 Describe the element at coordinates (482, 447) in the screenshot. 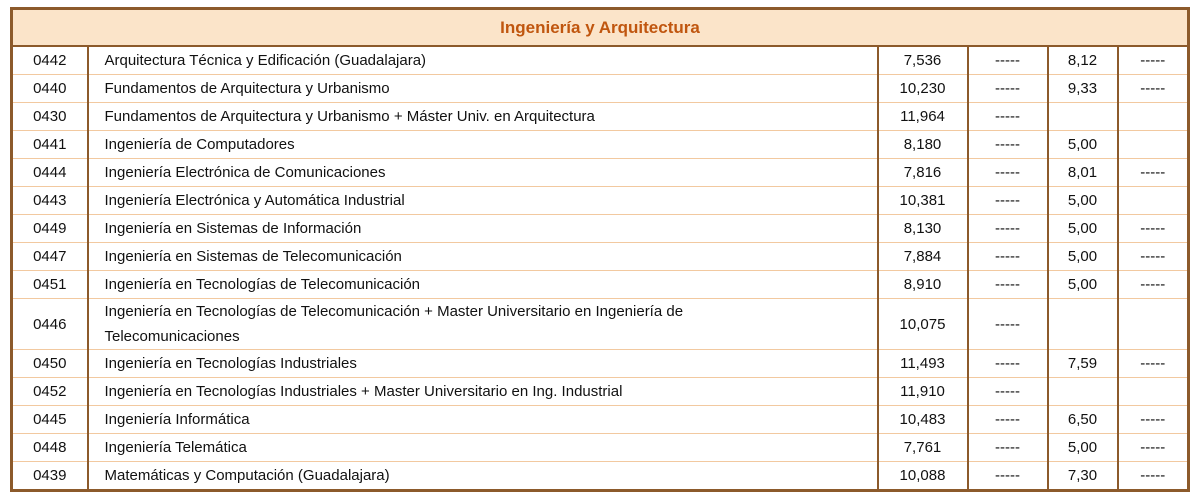

I see `degree-name: Ingeniería Telemática` at that location.